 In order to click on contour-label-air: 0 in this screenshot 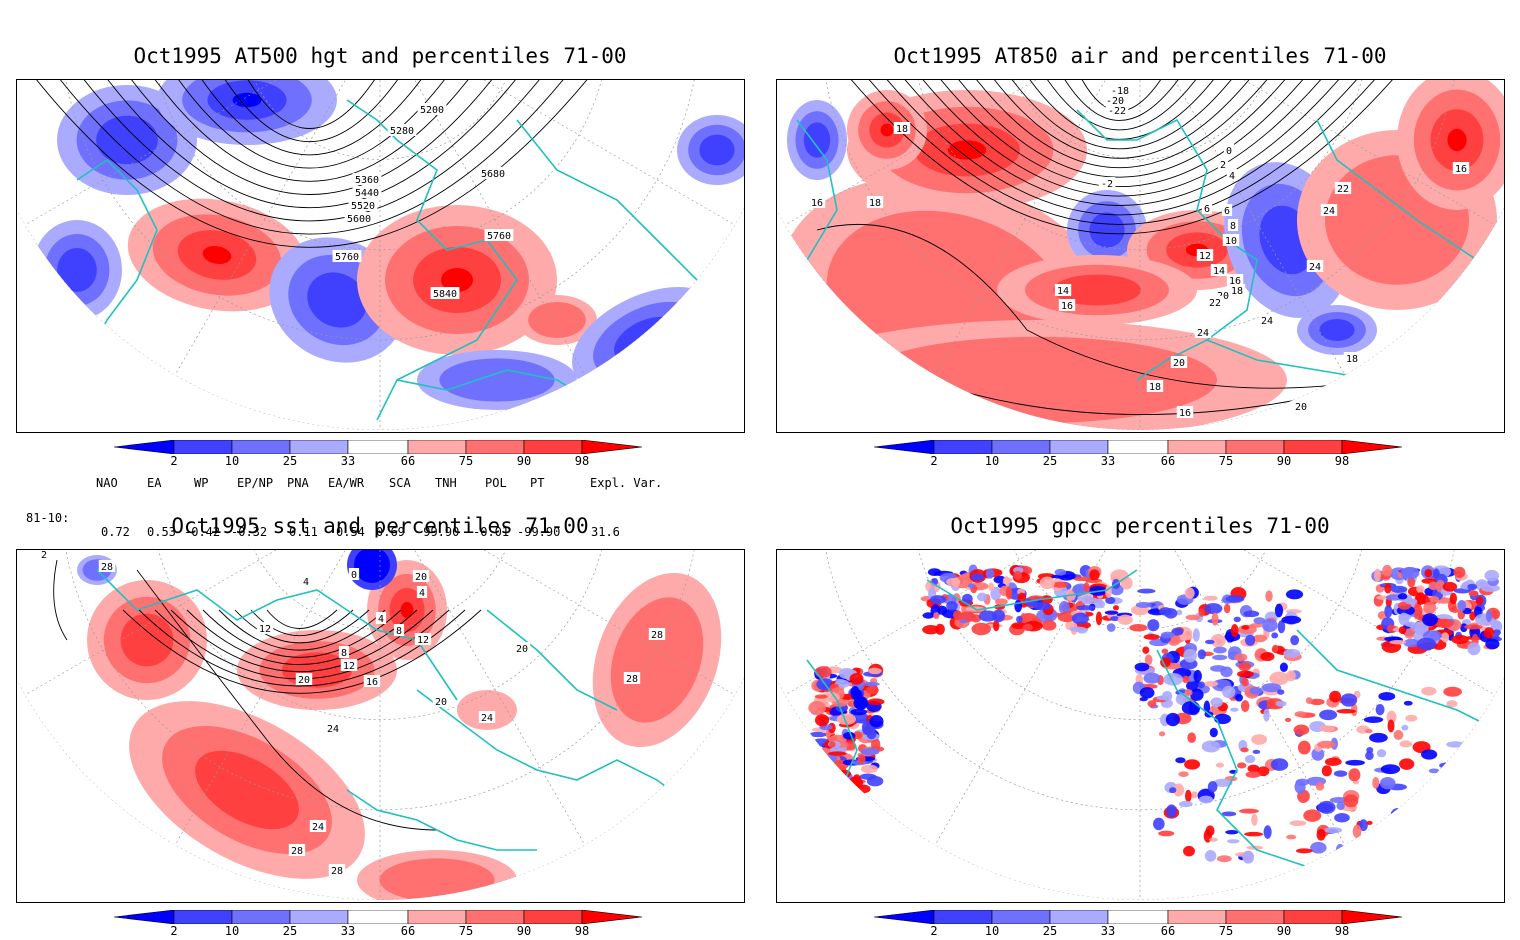, I will do `click(1229, 150)`.